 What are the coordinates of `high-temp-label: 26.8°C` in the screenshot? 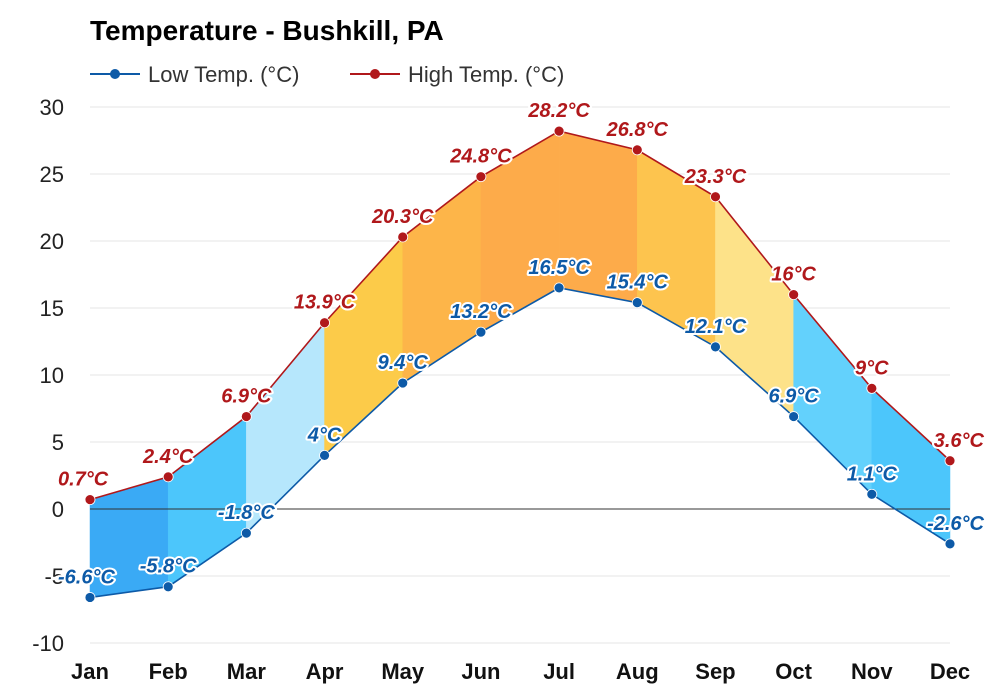 It's located at (637, 130).